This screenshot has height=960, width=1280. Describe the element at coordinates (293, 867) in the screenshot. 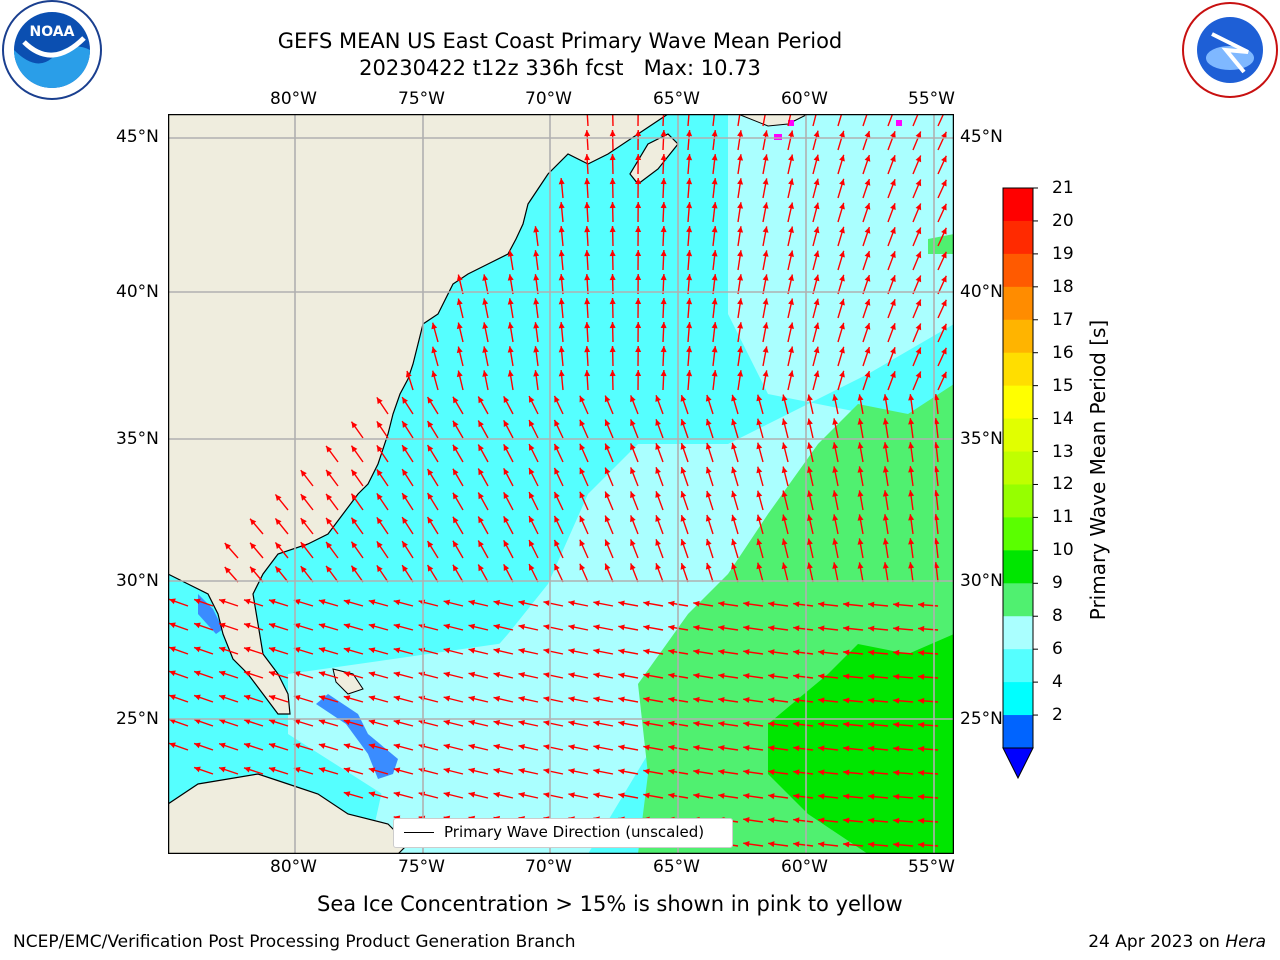

I see `lon-label-bottom: 80°W` at that location.